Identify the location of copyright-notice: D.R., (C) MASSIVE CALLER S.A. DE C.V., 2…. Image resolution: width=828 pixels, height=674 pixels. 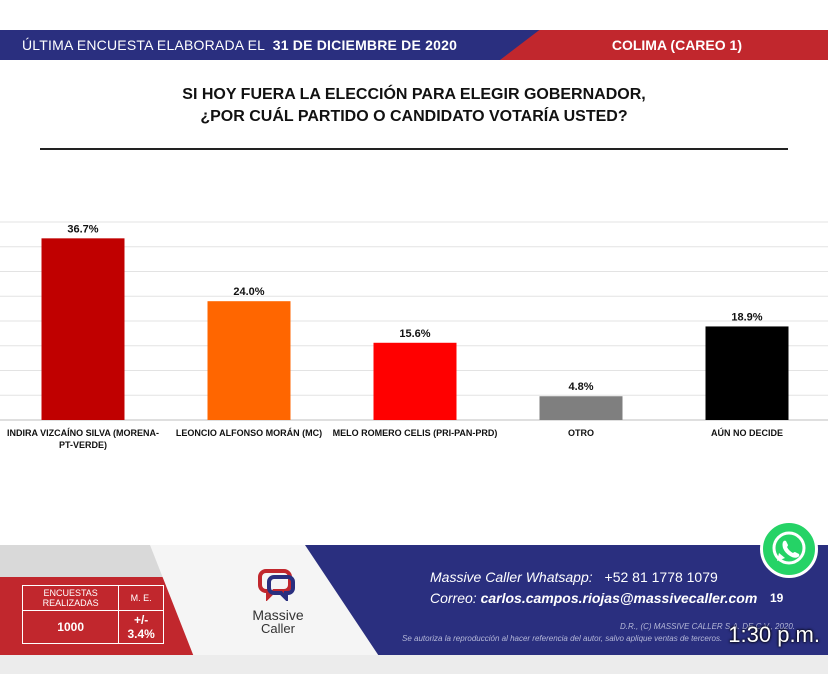
(708, 626).